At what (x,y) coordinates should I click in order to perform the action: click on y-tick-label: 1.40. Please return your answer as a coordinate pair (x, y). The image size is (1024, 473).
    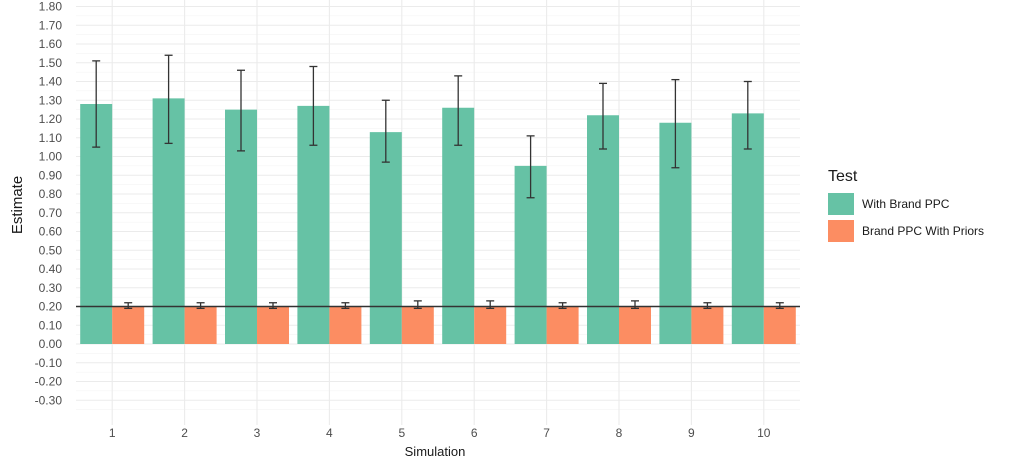
    Looking at the image, I should click on (51, 82).